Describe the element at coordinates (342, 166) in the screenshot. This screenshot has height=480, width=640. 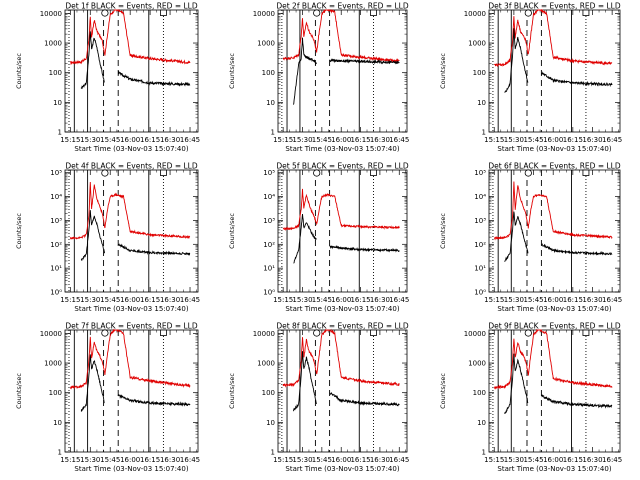
I see `chart-title: Det 5f BLACK = Events, RED = LLD` at that location.